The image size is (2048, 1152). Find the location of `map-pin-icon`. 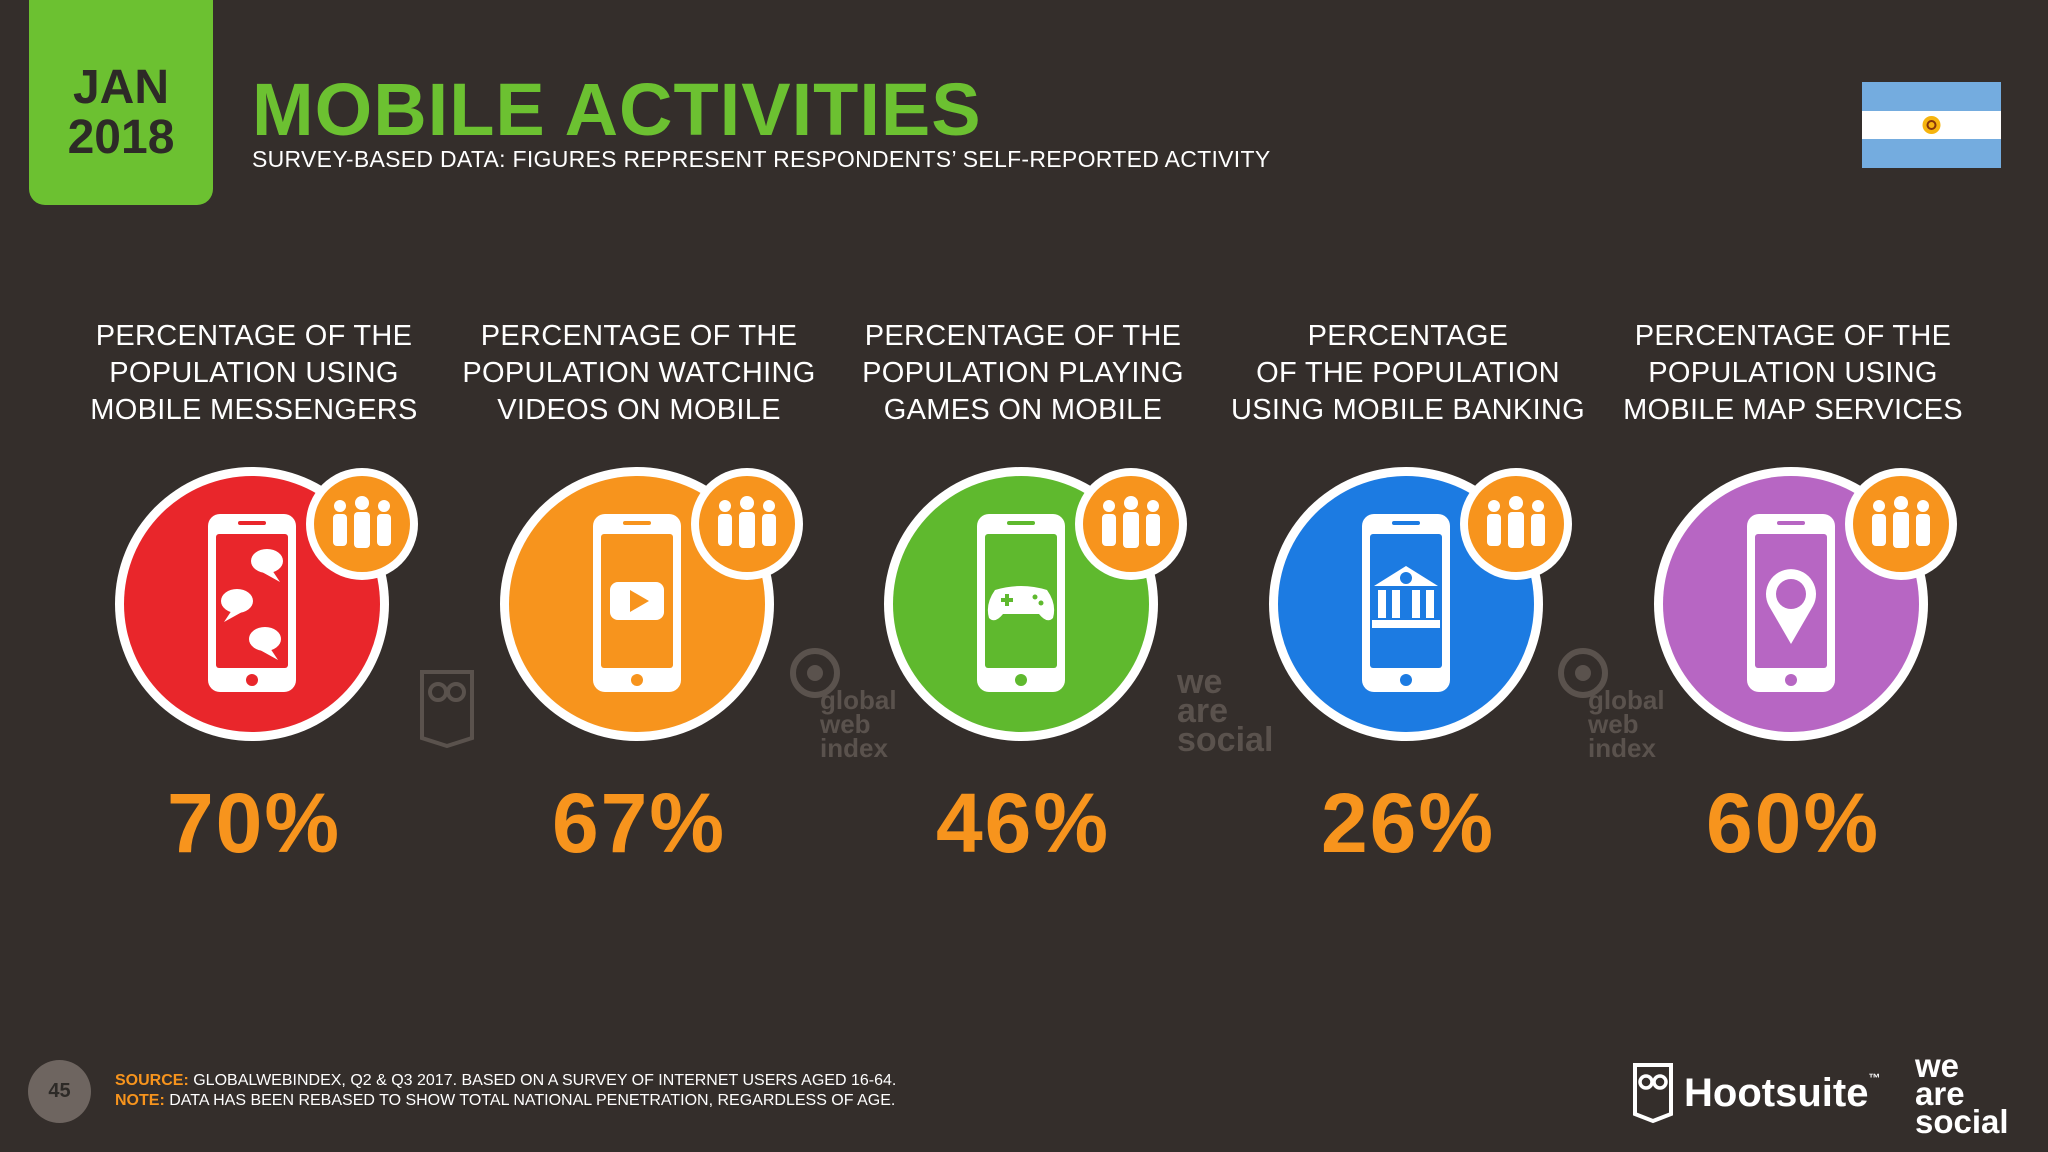

map-pin-icon is located at coordinates (1791, 606).